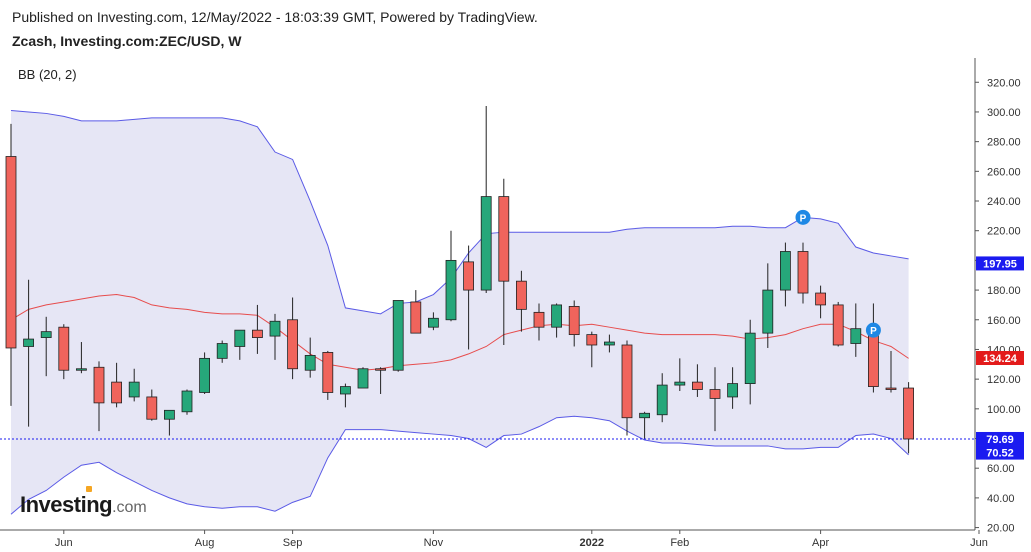 The image size is (1031, 552). I want to click on y-tick-label: 280.00, so click(1004, 143).